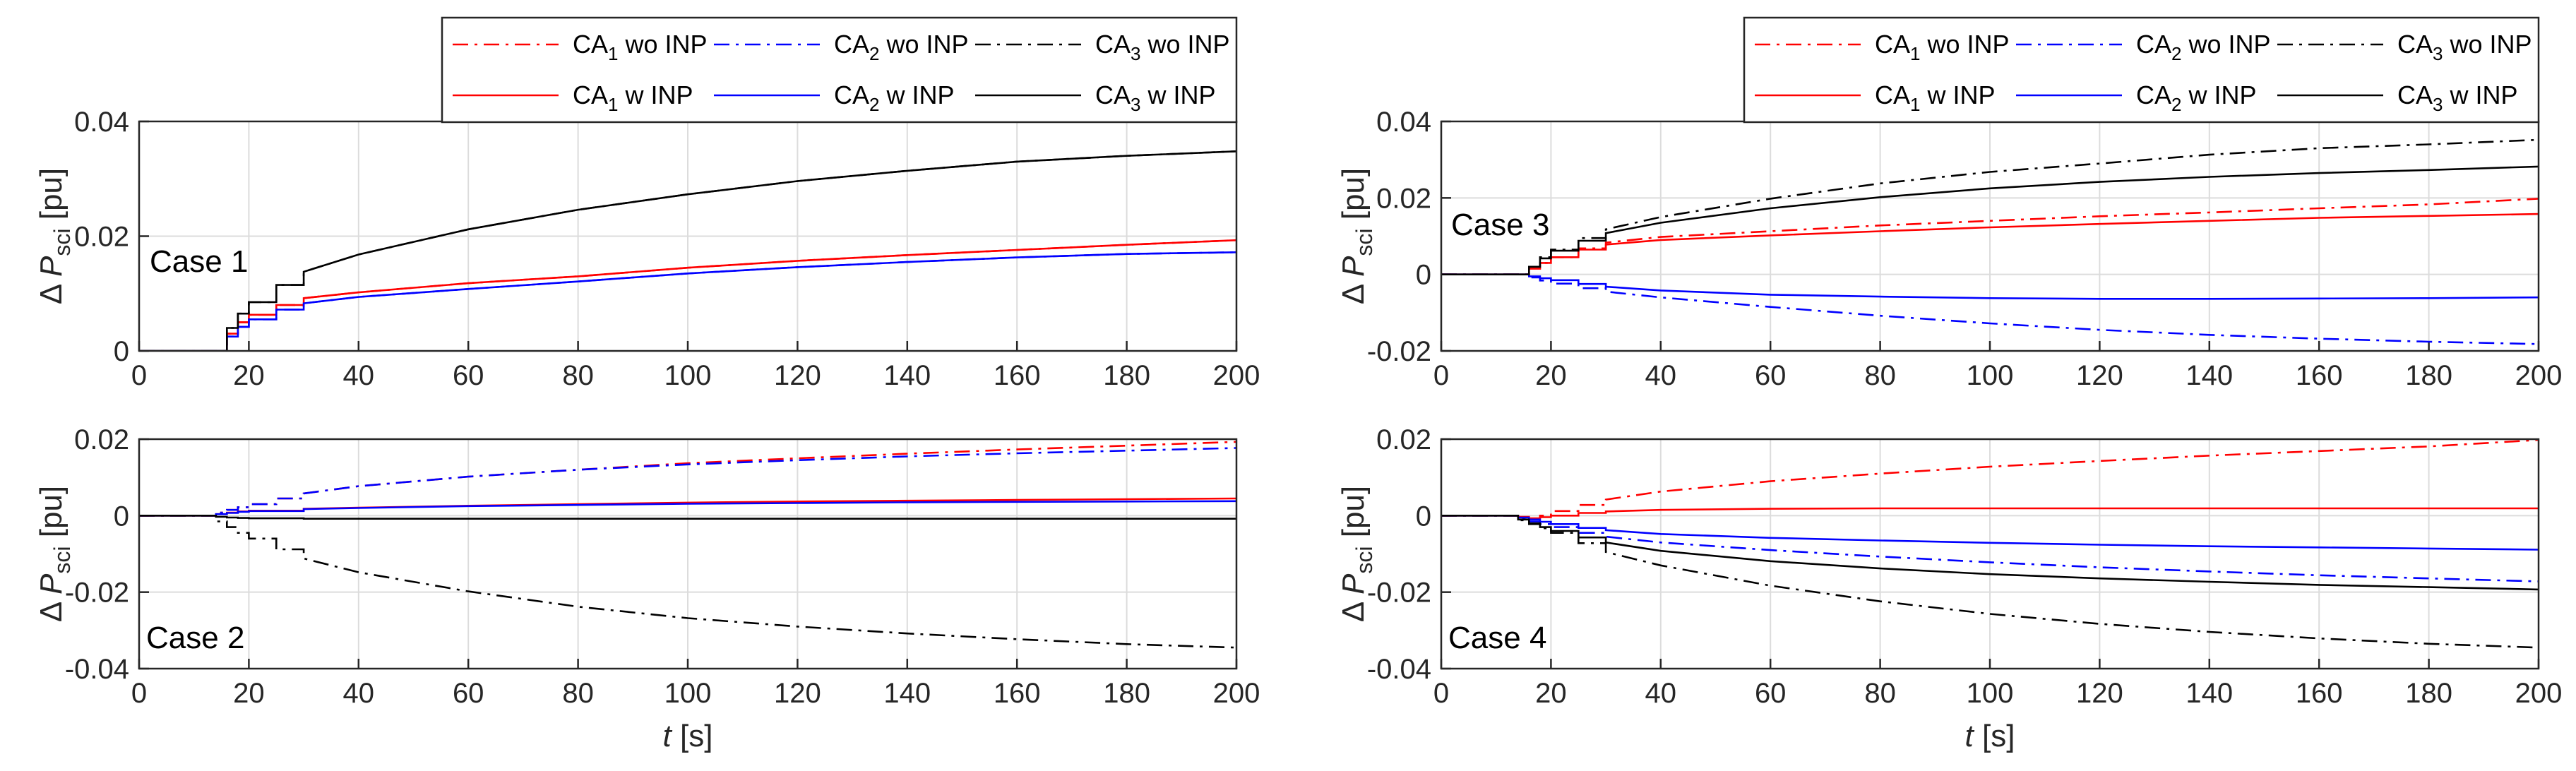  I want to click on series-line-ca1-wo-inp, so click(687, 479).